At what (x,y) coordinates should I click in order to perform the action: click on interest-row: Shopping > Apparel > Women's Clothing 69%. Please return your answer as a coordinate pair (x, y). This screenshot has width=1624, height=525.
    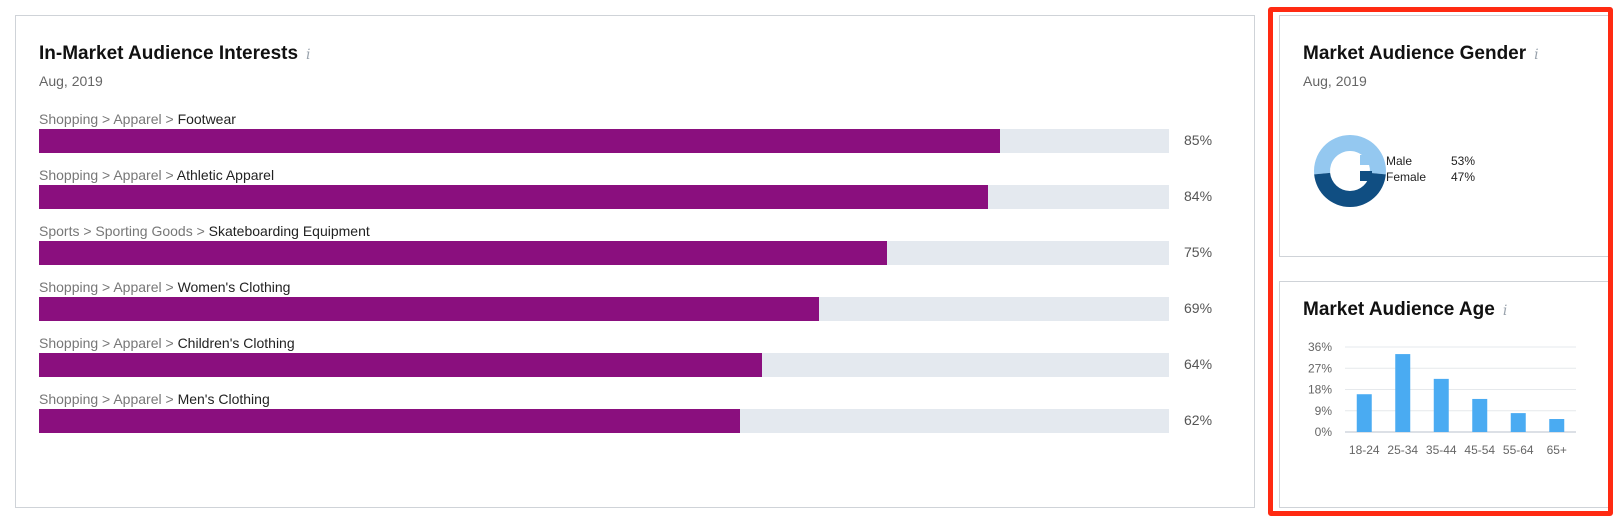
    Looking at the image, I should click on (629, 303).